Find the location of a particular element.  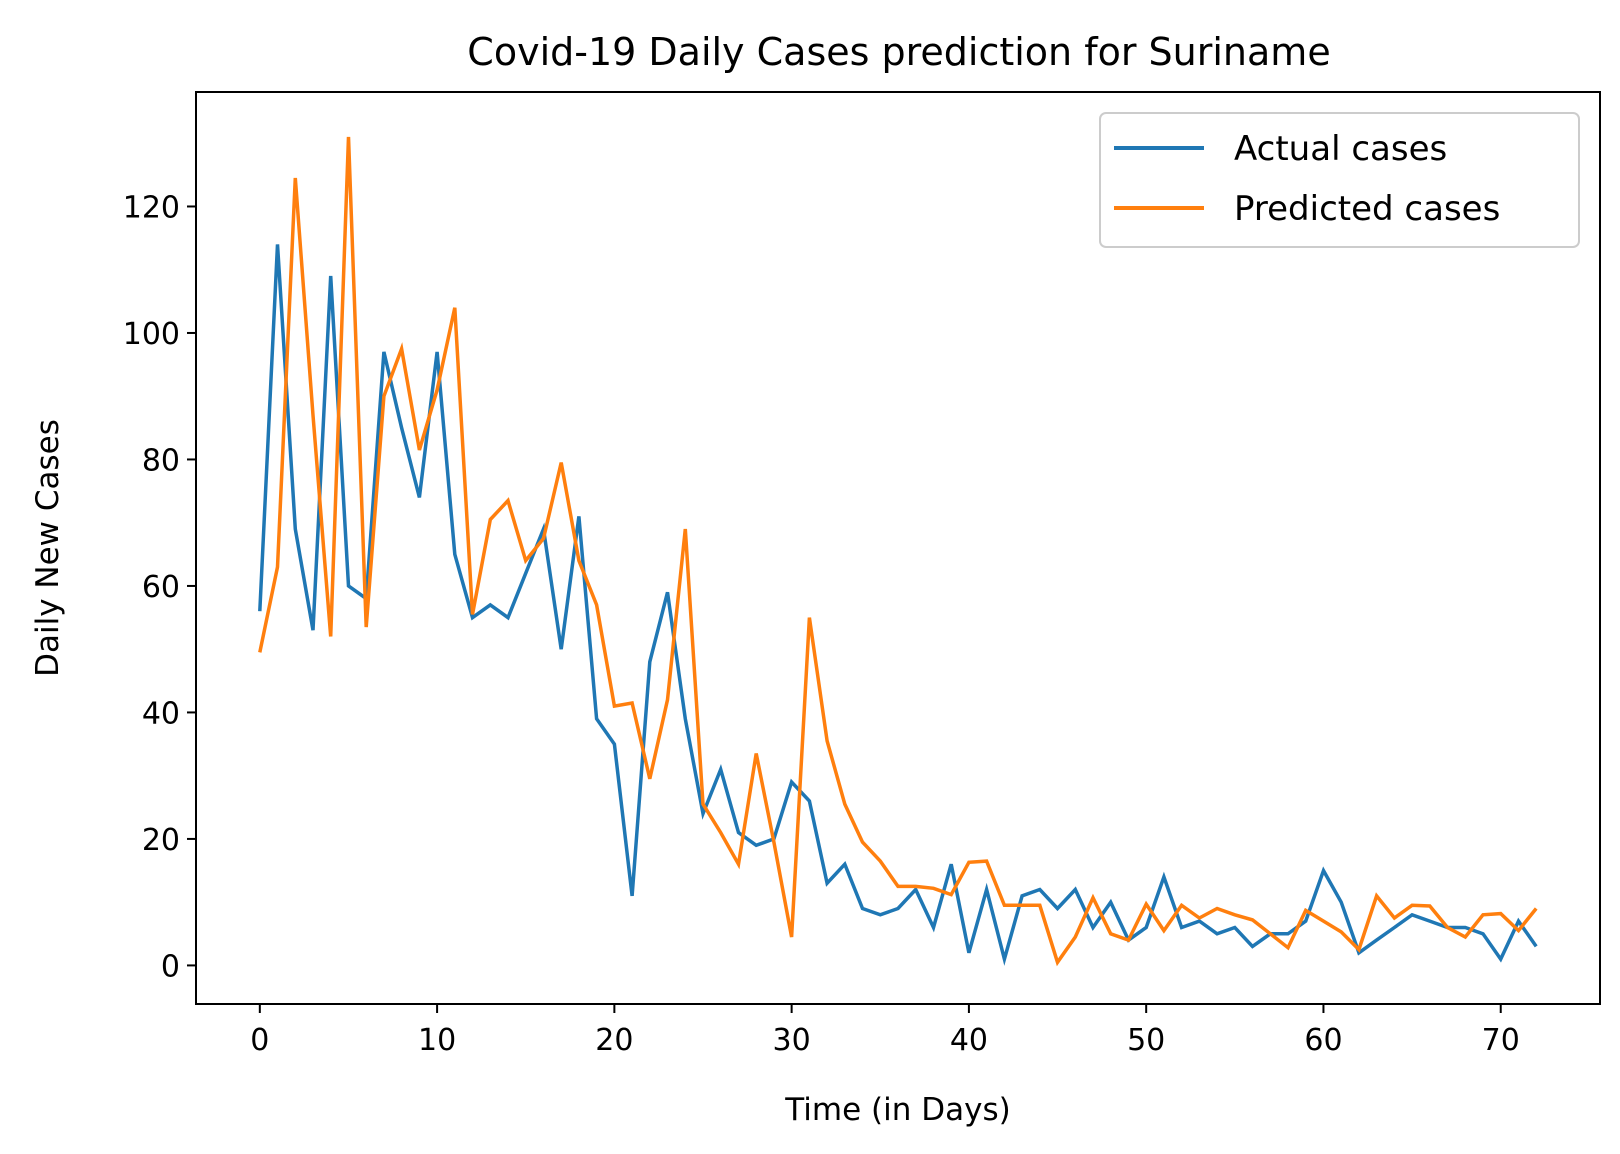

y-tick-label: 120 is located at coordinates (151, 207).